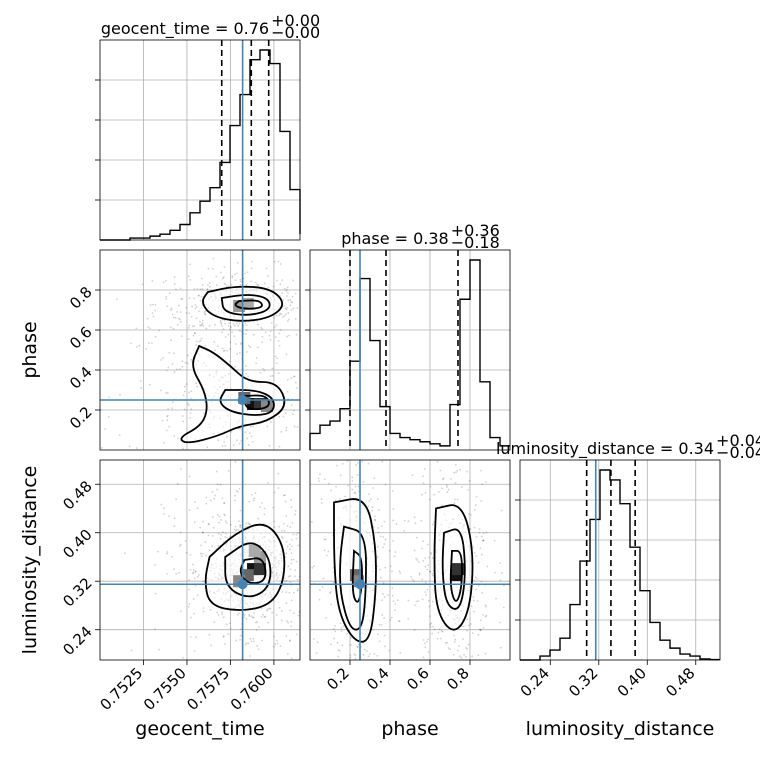 This screenshot has height=764, width=760. I want to click on x-tick-label: 0.7575, so click(208, 689).